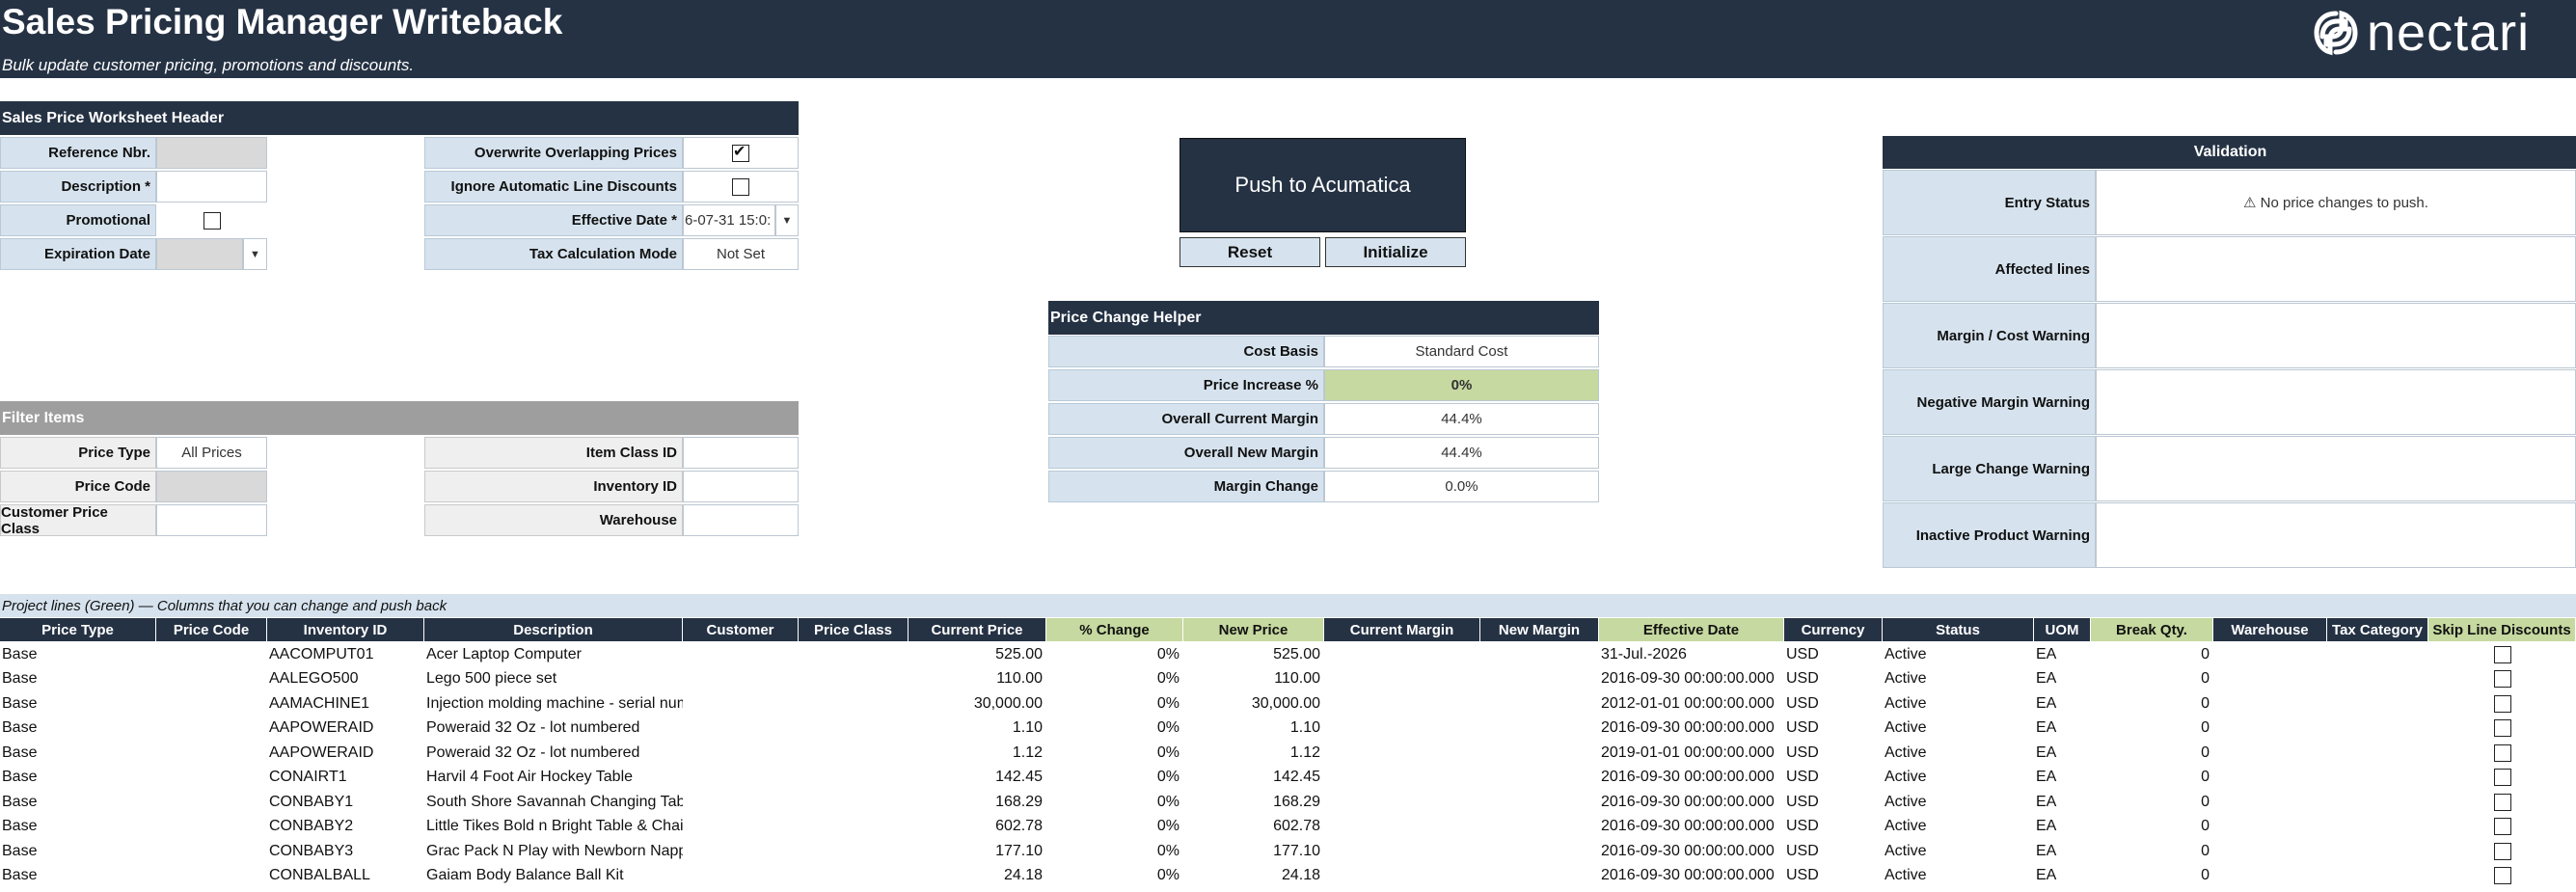 Image resolution: width=2576 pixels, height=892 pixels. What do you see at coordinates (1644, 653) in the screenshot?
I see `cell-effective-date: 31-Jul.-2026` at bounding box center [1644, 653].